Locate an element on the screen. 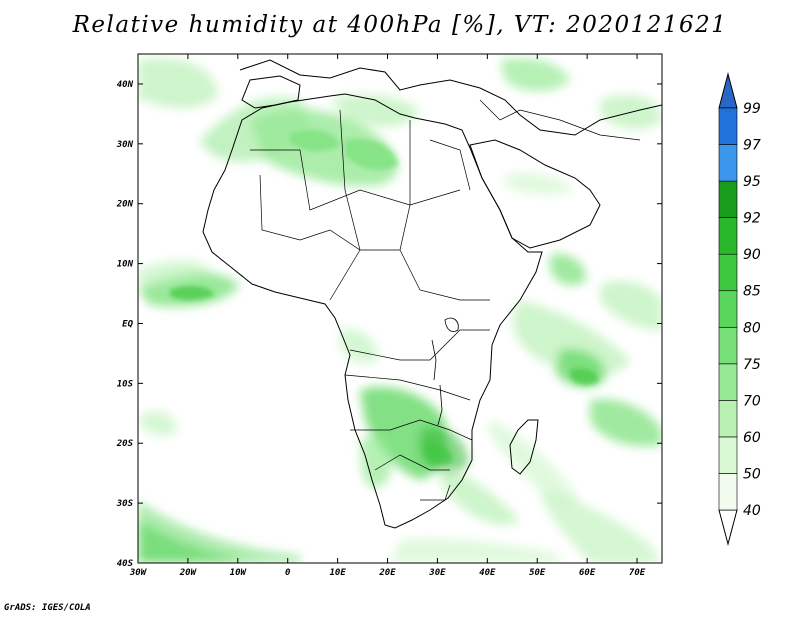 The image size is (800, 618). lon-tick-label: 70E is located at coordinates (637, 573).